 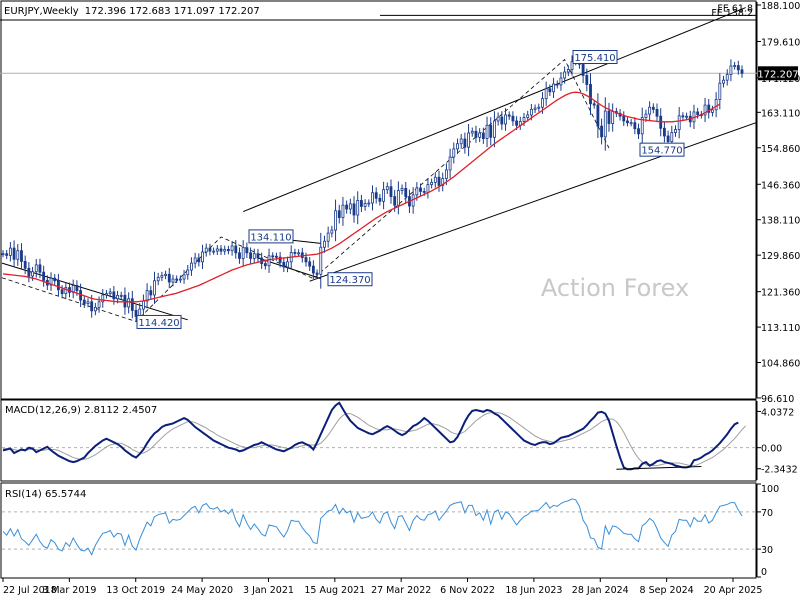 What do you see at coordinates (780, 364) in the screenshot?
I see `price-tick-label: 104.860` at bounding box center [780, 364].